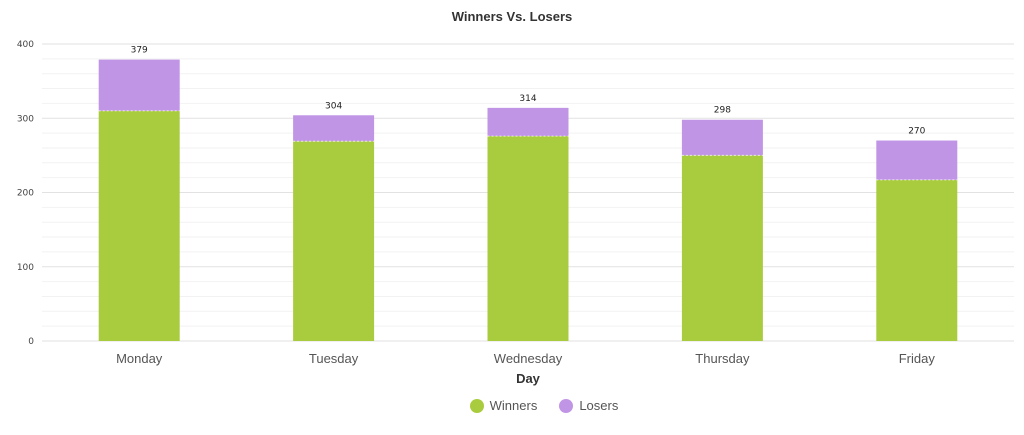 The image size is (1024, 435). I want to click on bar-winners-monday, so click(139, 225).